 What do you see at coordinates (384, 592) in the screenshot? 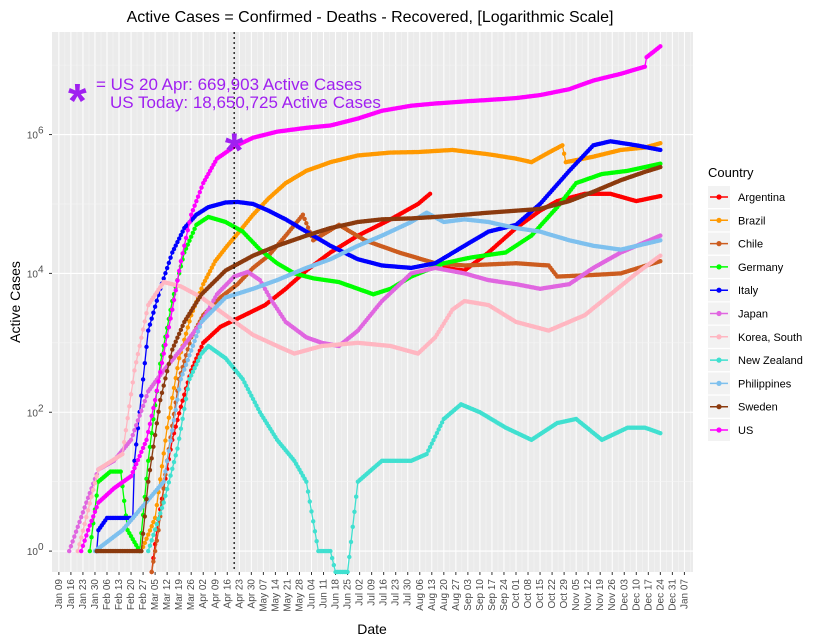
I see `x-tick-label: Jul 16` at bounding box center [384, 592].